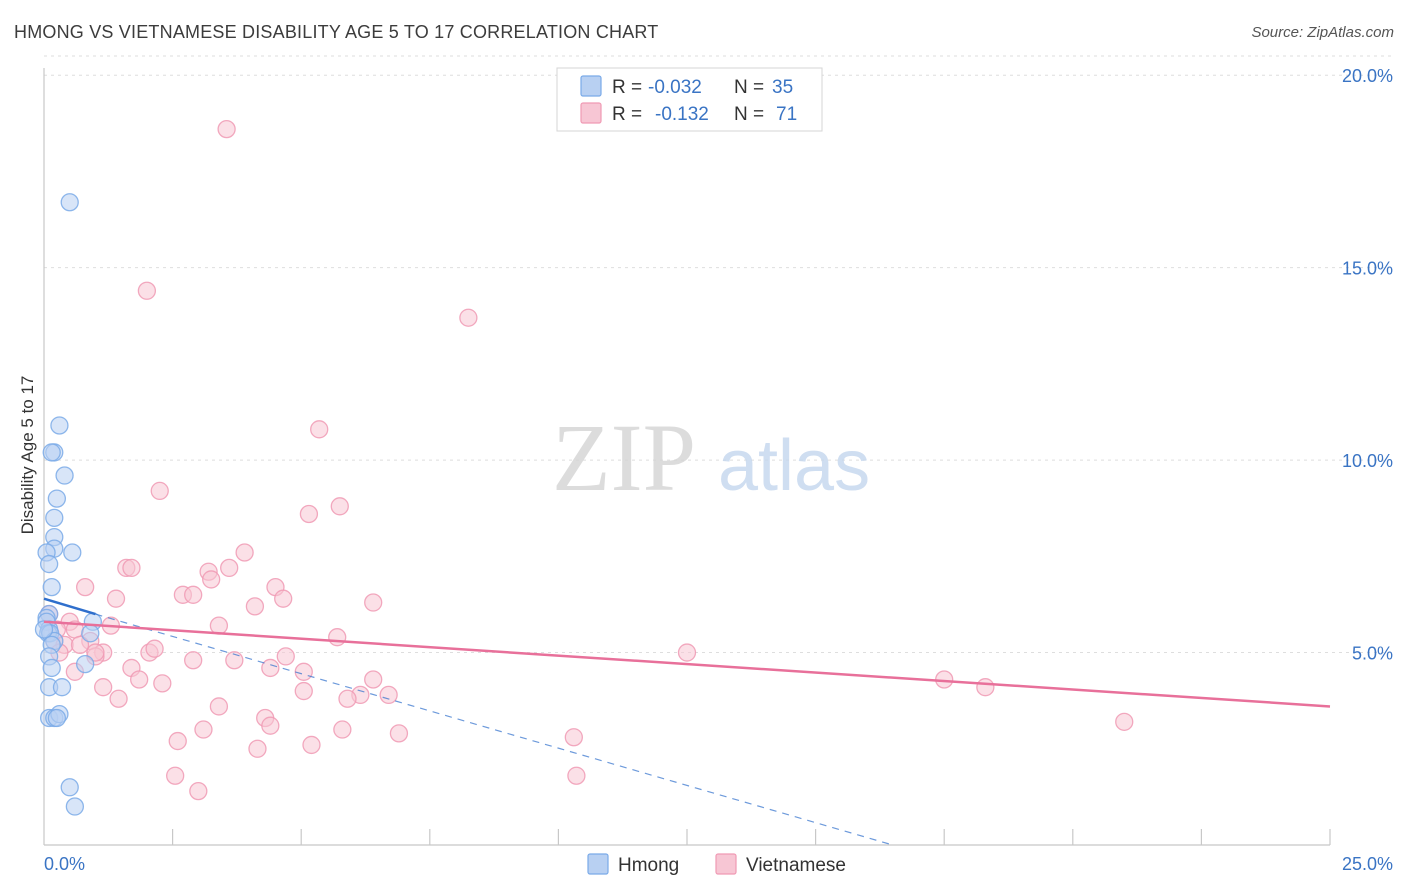 The width and height of the screenshot is (1406, 892). What do you see at coordinates (1367, 864) in the screenshot?
I see `x-tick-label-max: 25.0%` at bounding box center [1367, 864].